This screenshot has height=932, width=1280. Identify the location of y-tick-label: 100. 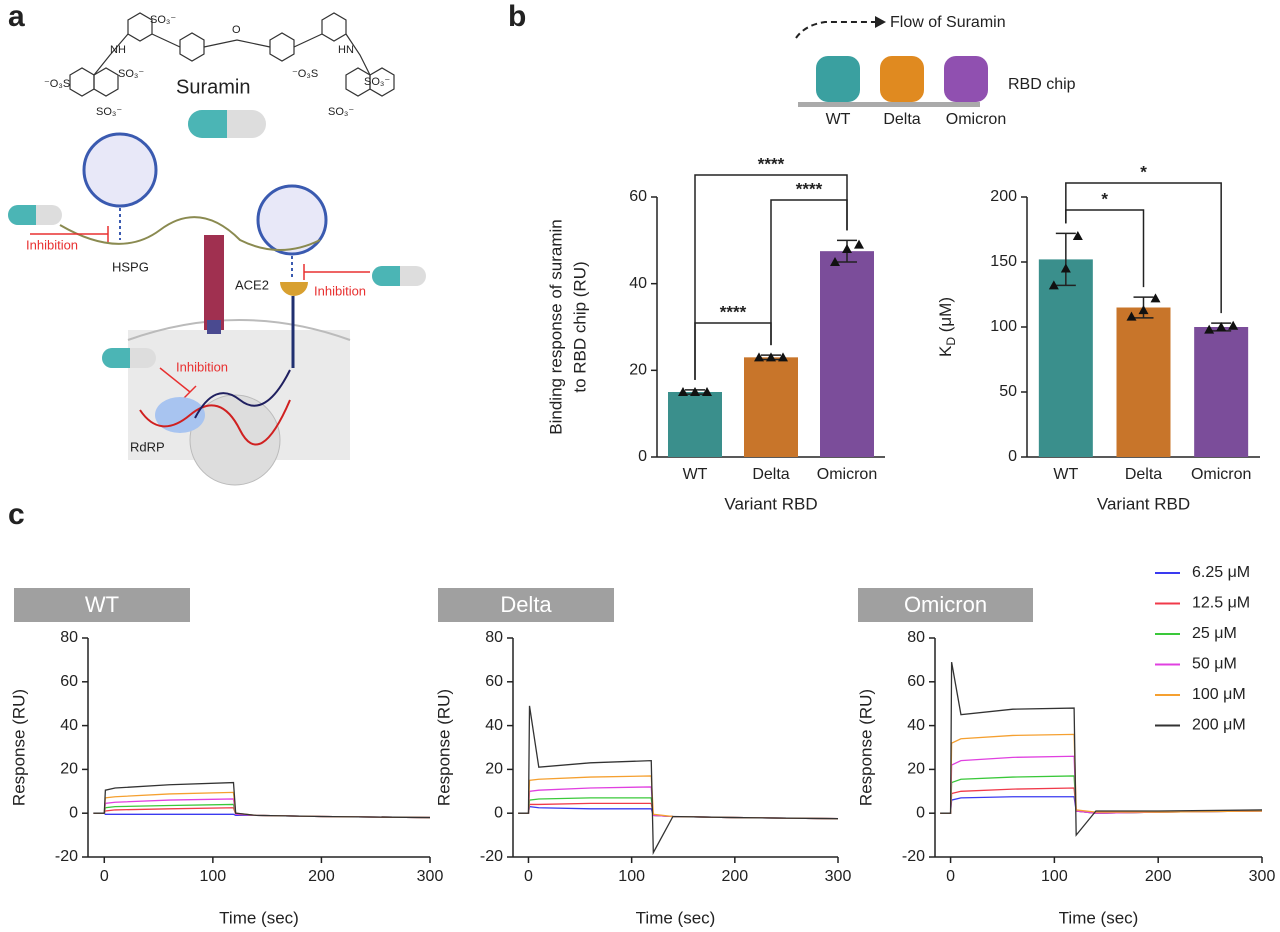
(1003, 326).